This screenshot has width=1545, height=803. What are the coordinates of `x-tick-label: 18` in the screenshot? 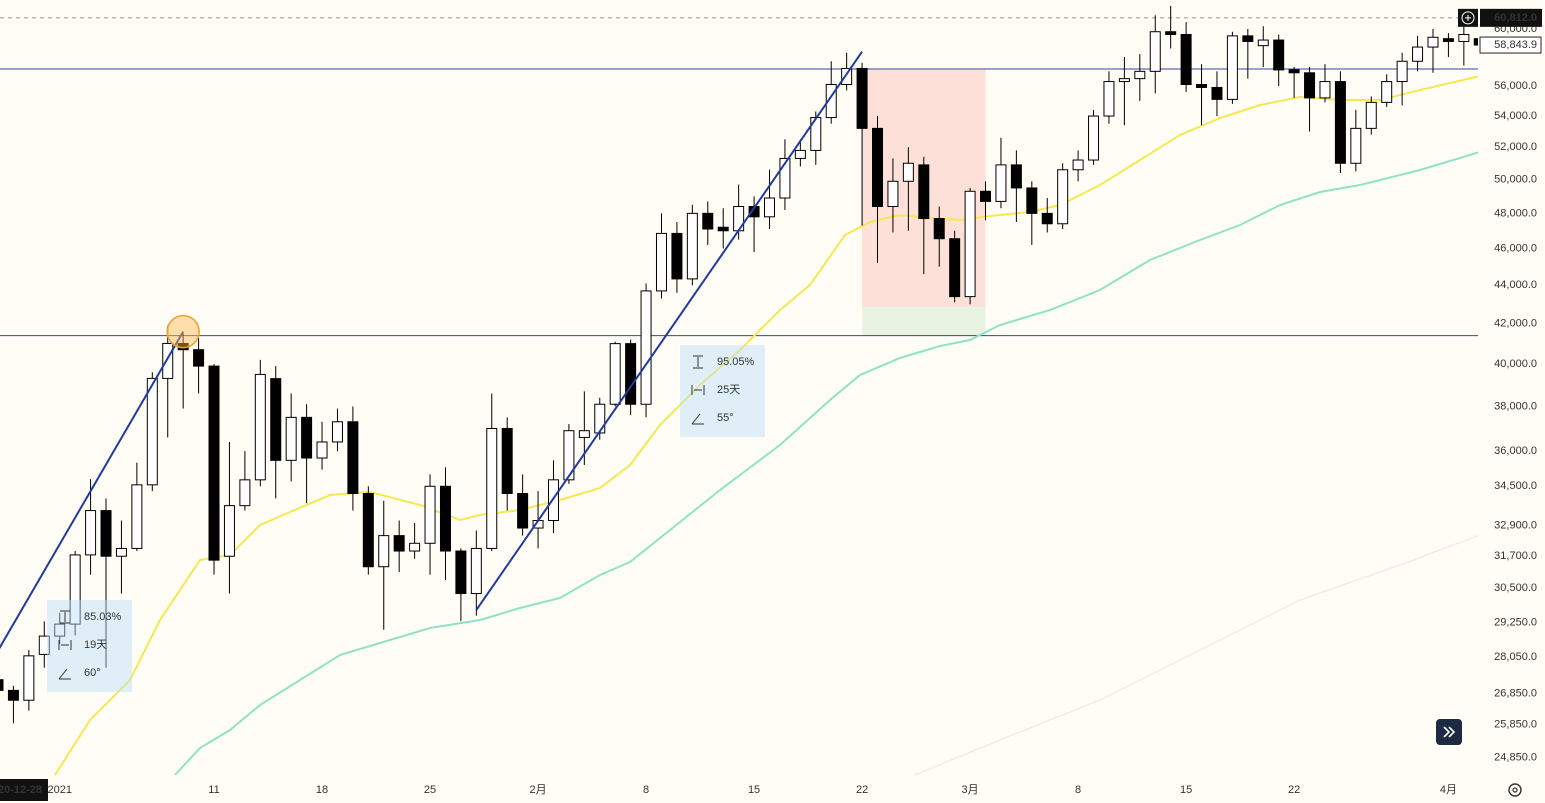 It's located at (322, 790).